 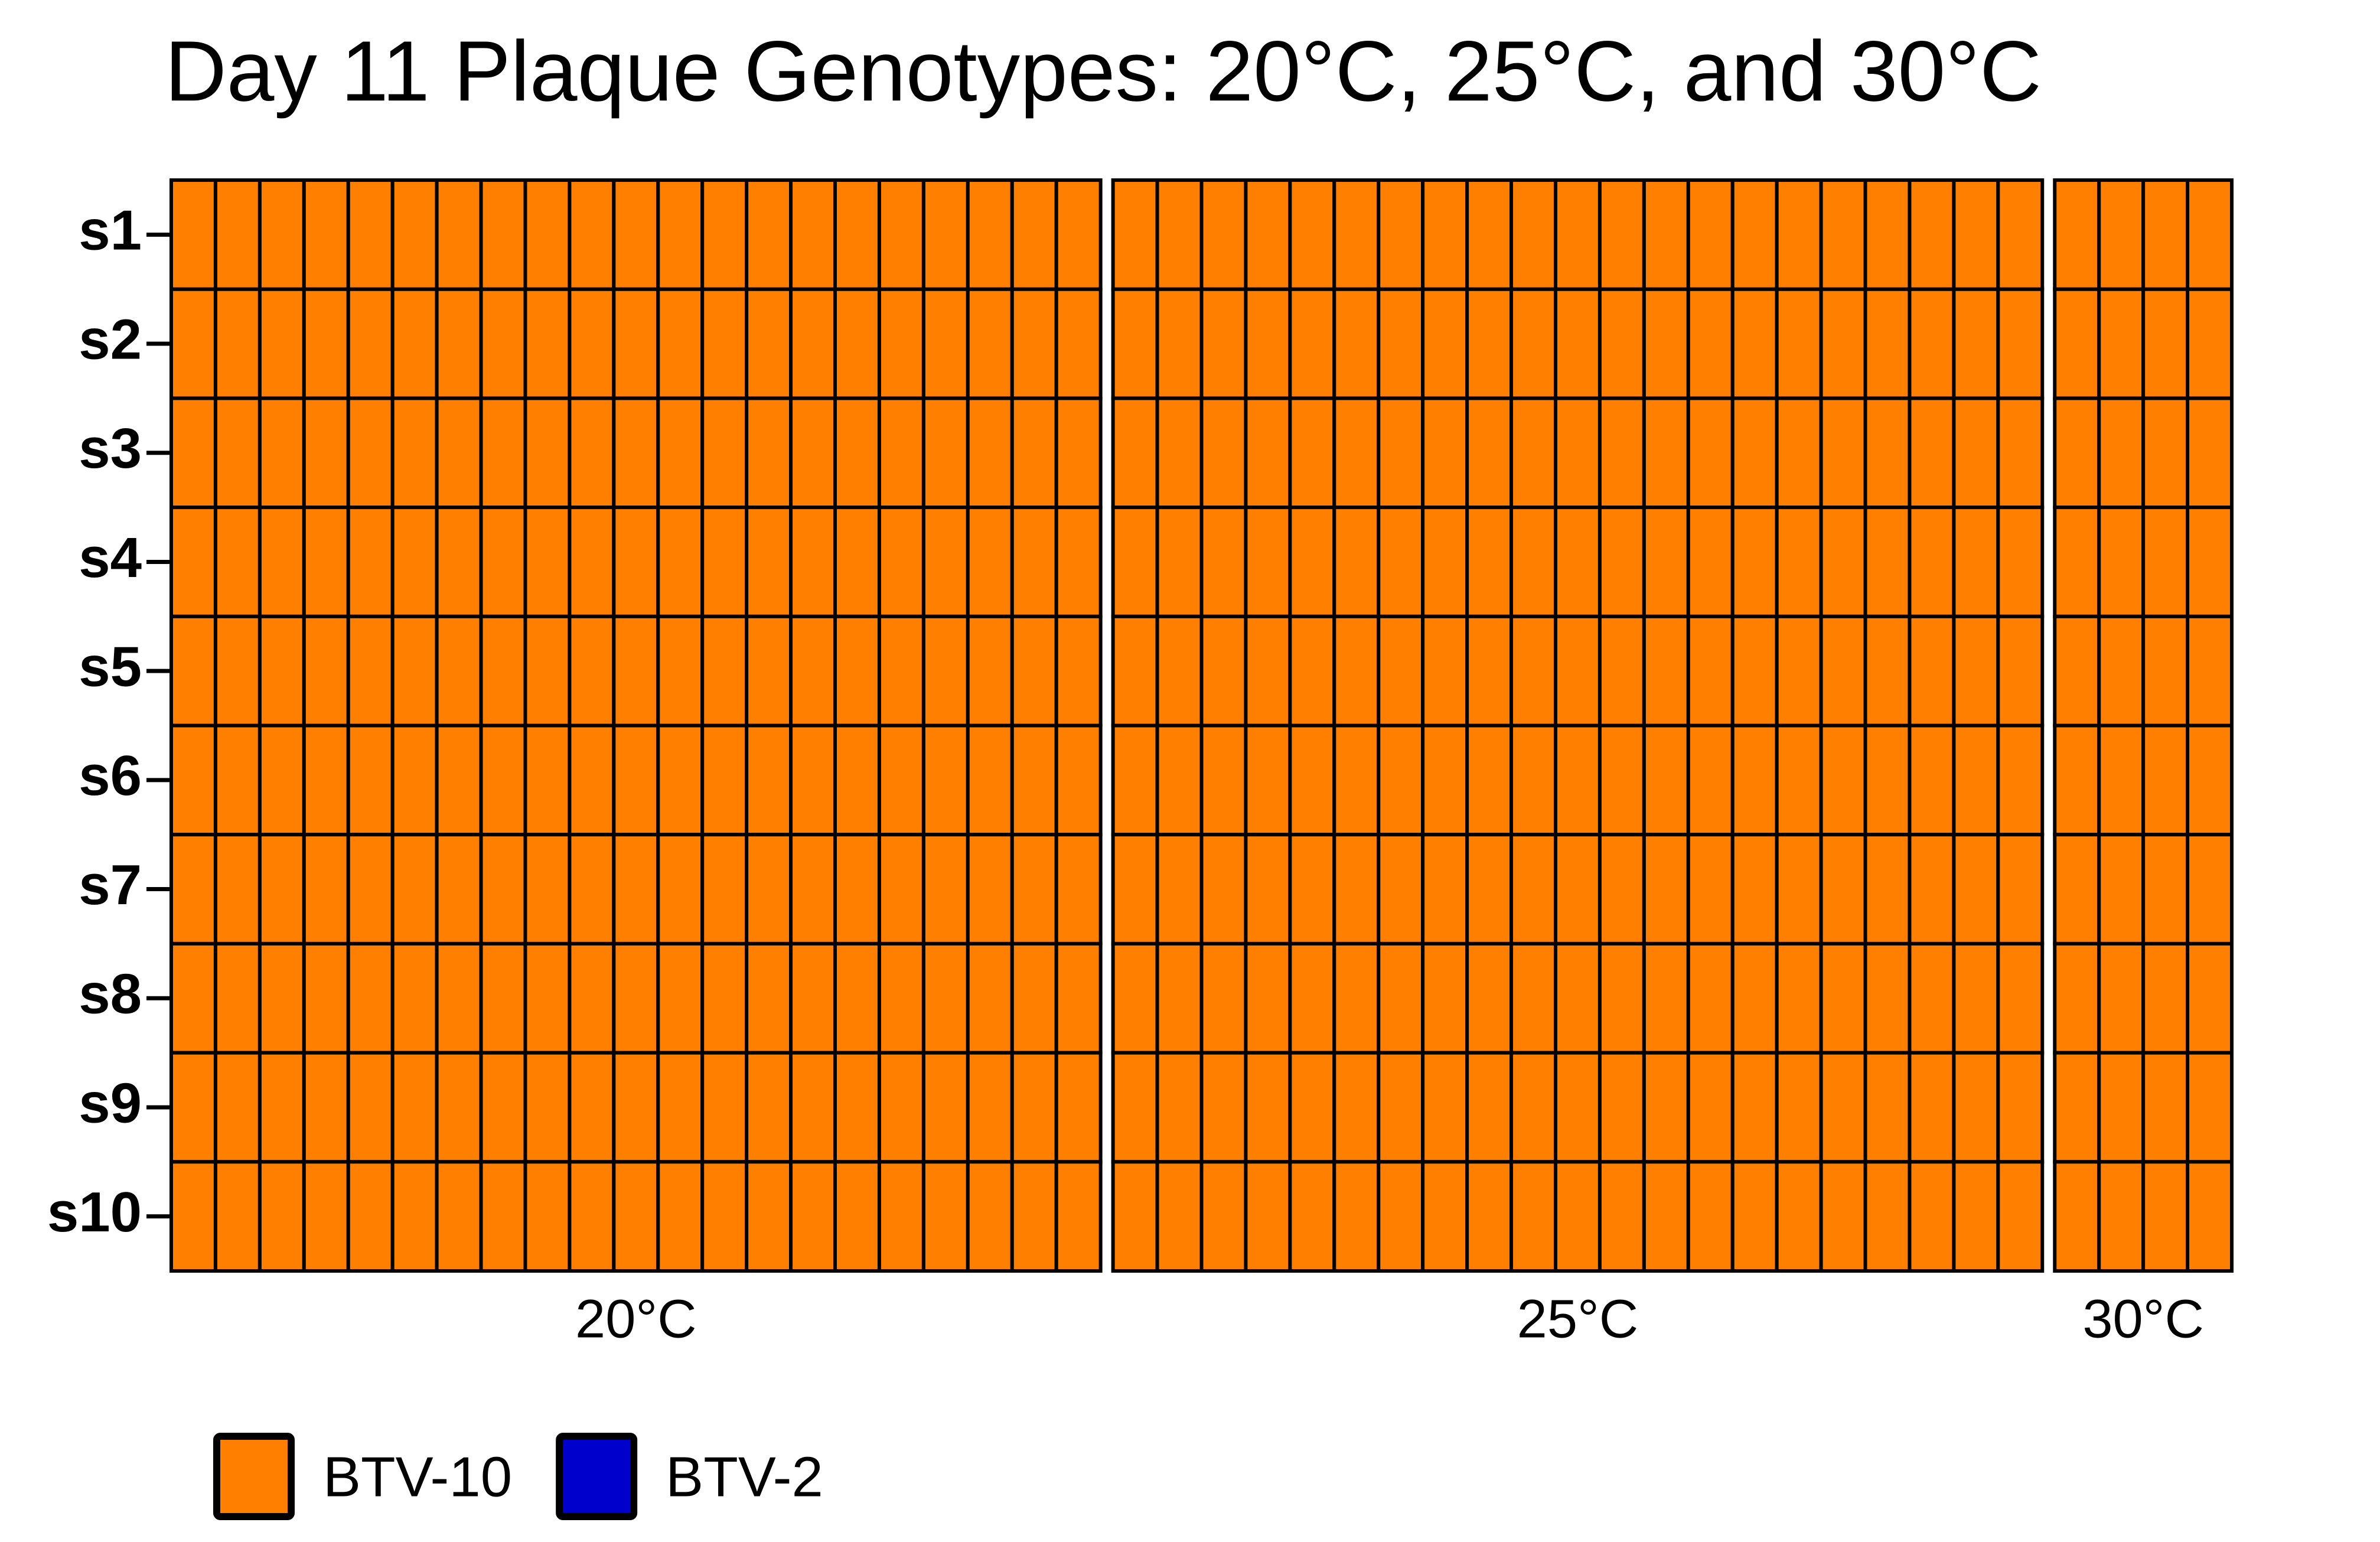 I want to click on y-tick-label: s1, so click(x=110, y=230).